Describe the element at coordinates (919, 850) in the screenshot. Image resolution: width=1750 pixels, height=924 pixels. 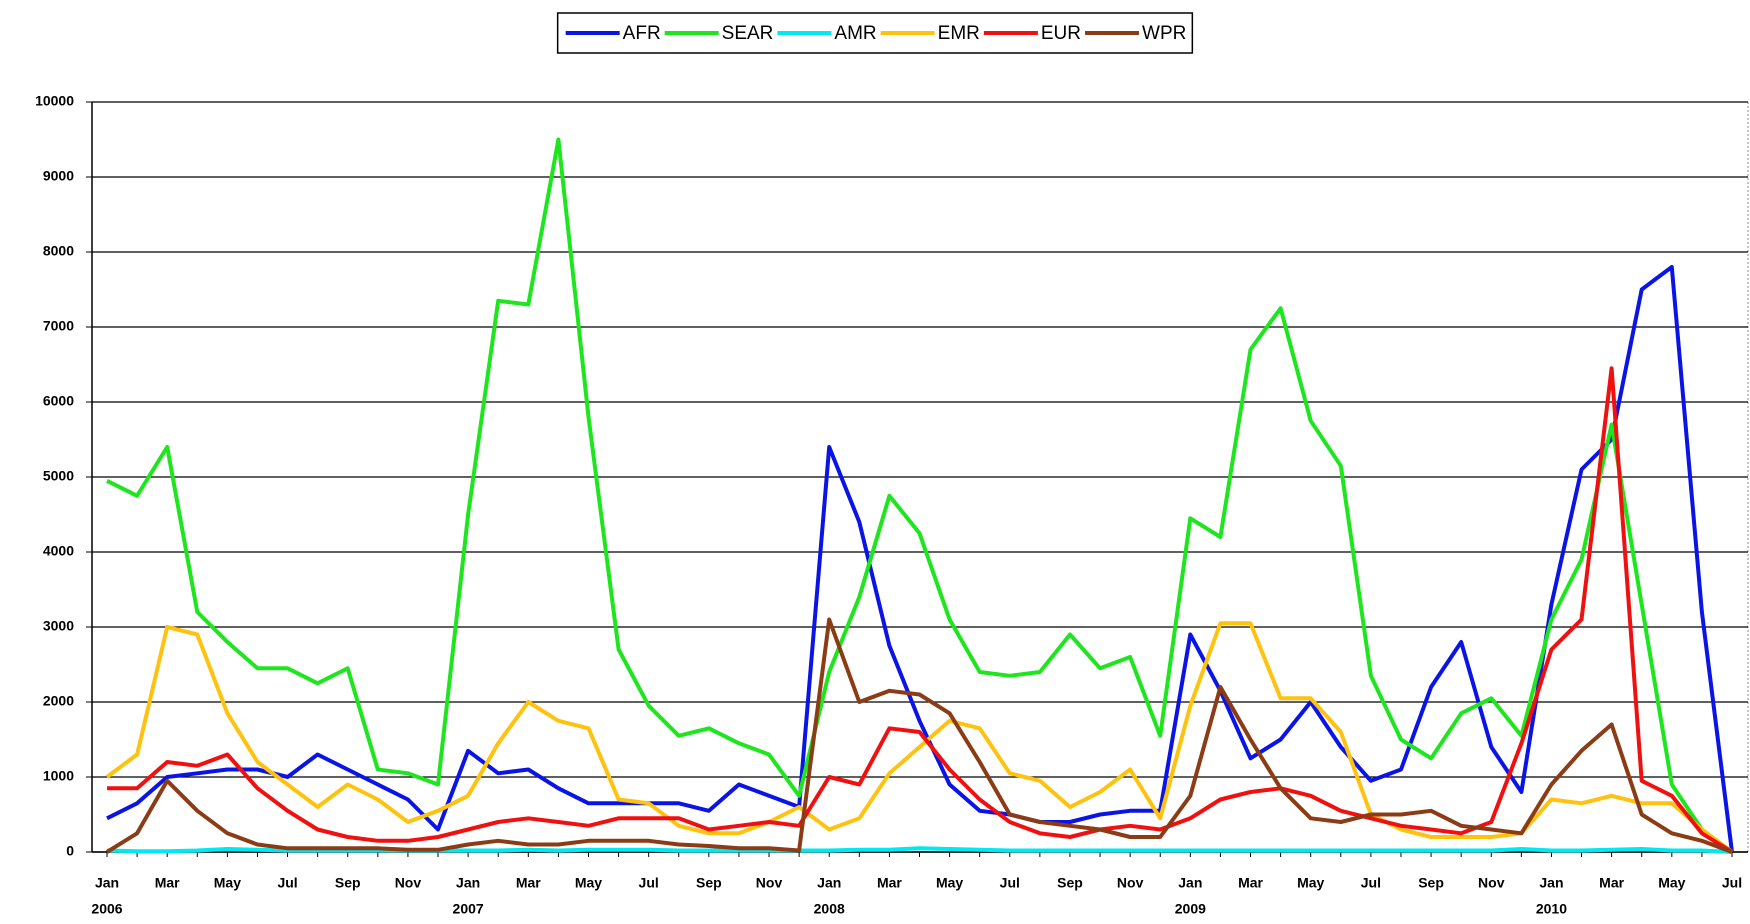
I see `series-line` at that location.